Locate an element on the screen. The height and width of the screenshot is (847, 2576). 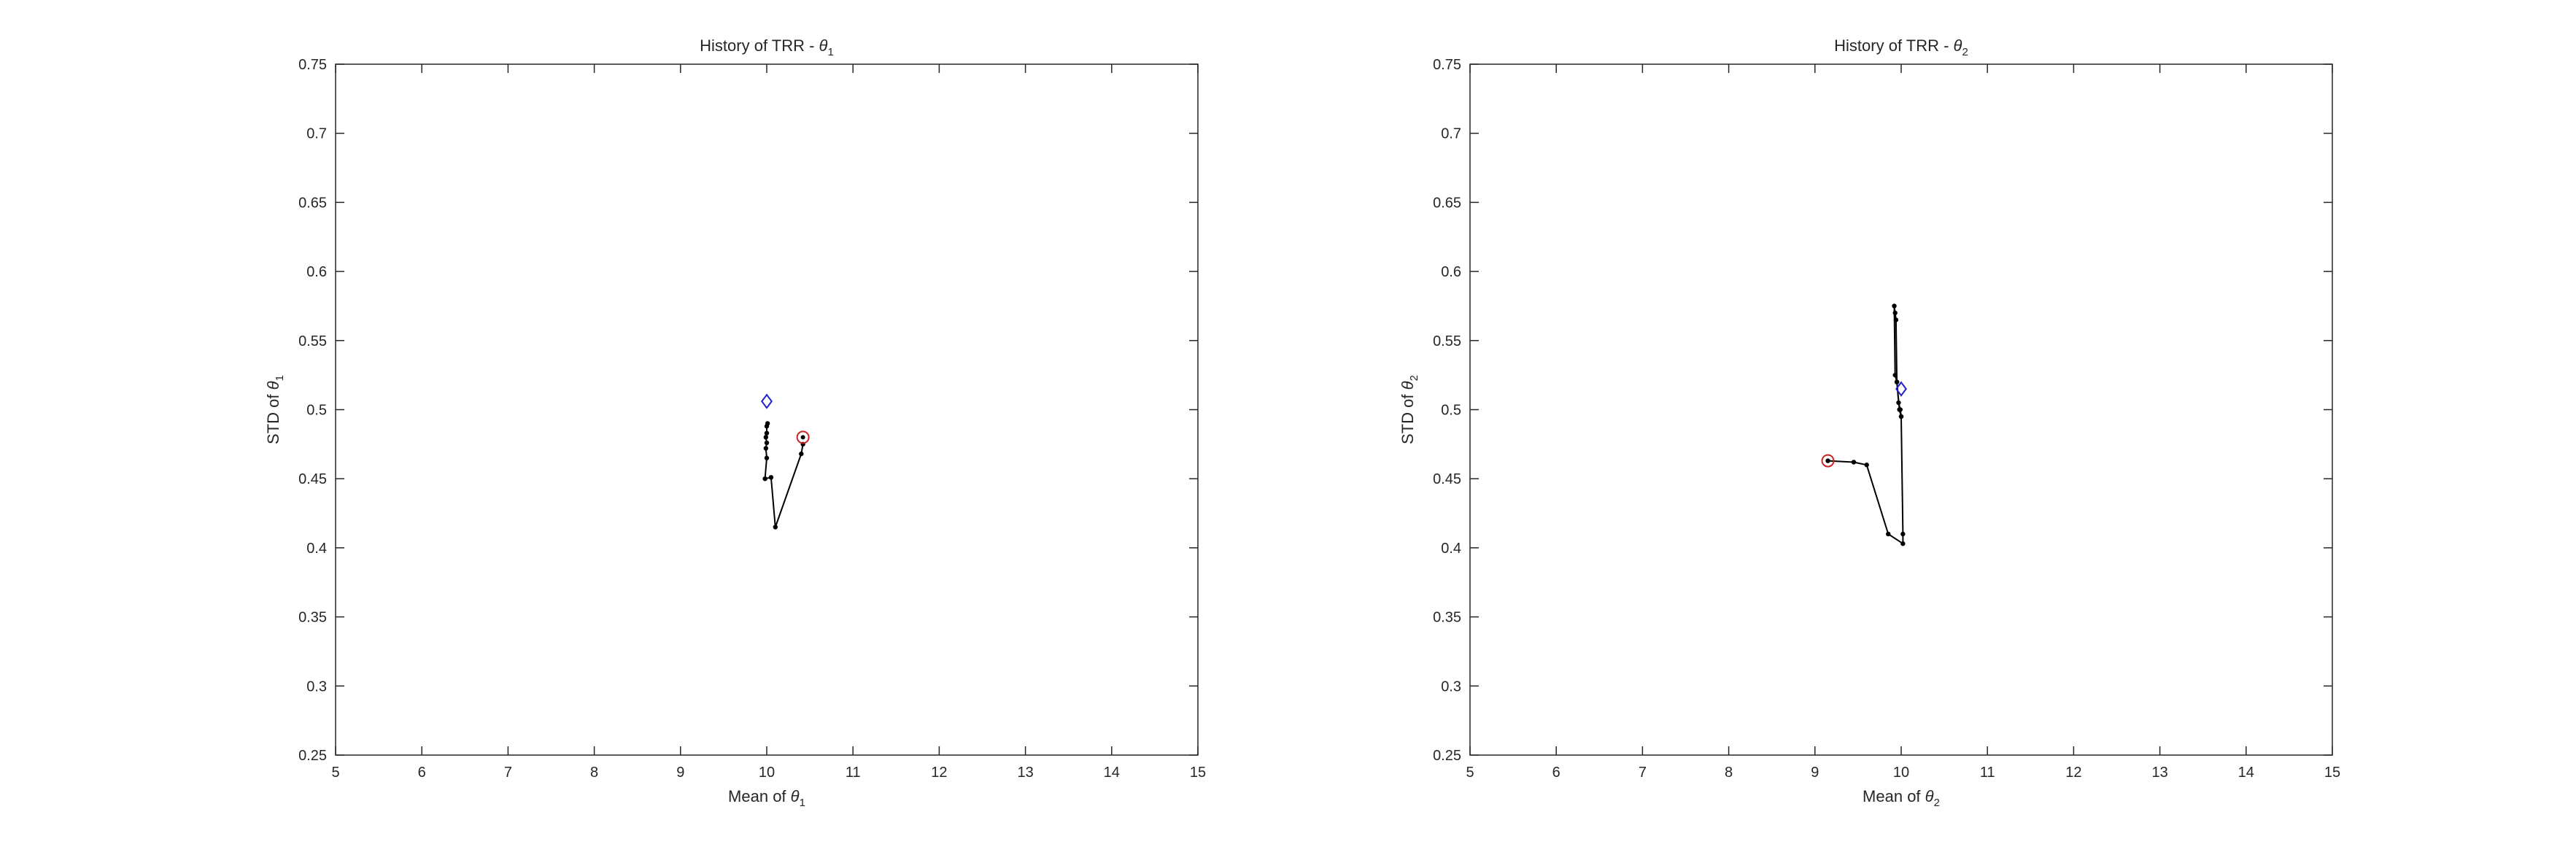
chart-1-title: History of TRR - θ1 is located at coordinates (767, 47).